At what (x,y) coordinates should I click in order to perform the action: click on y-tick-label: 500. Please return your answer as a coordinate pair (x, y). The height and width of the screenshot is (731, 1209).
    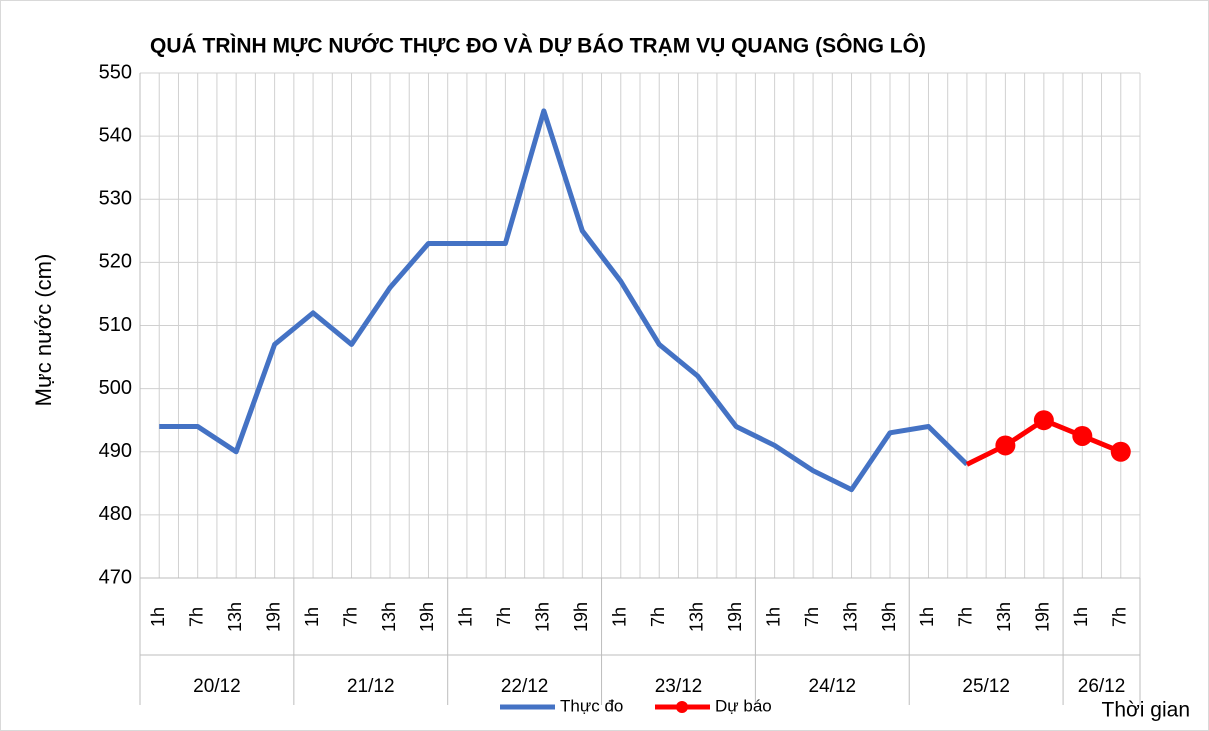
    Looking at the image, I should click on (115, 388).